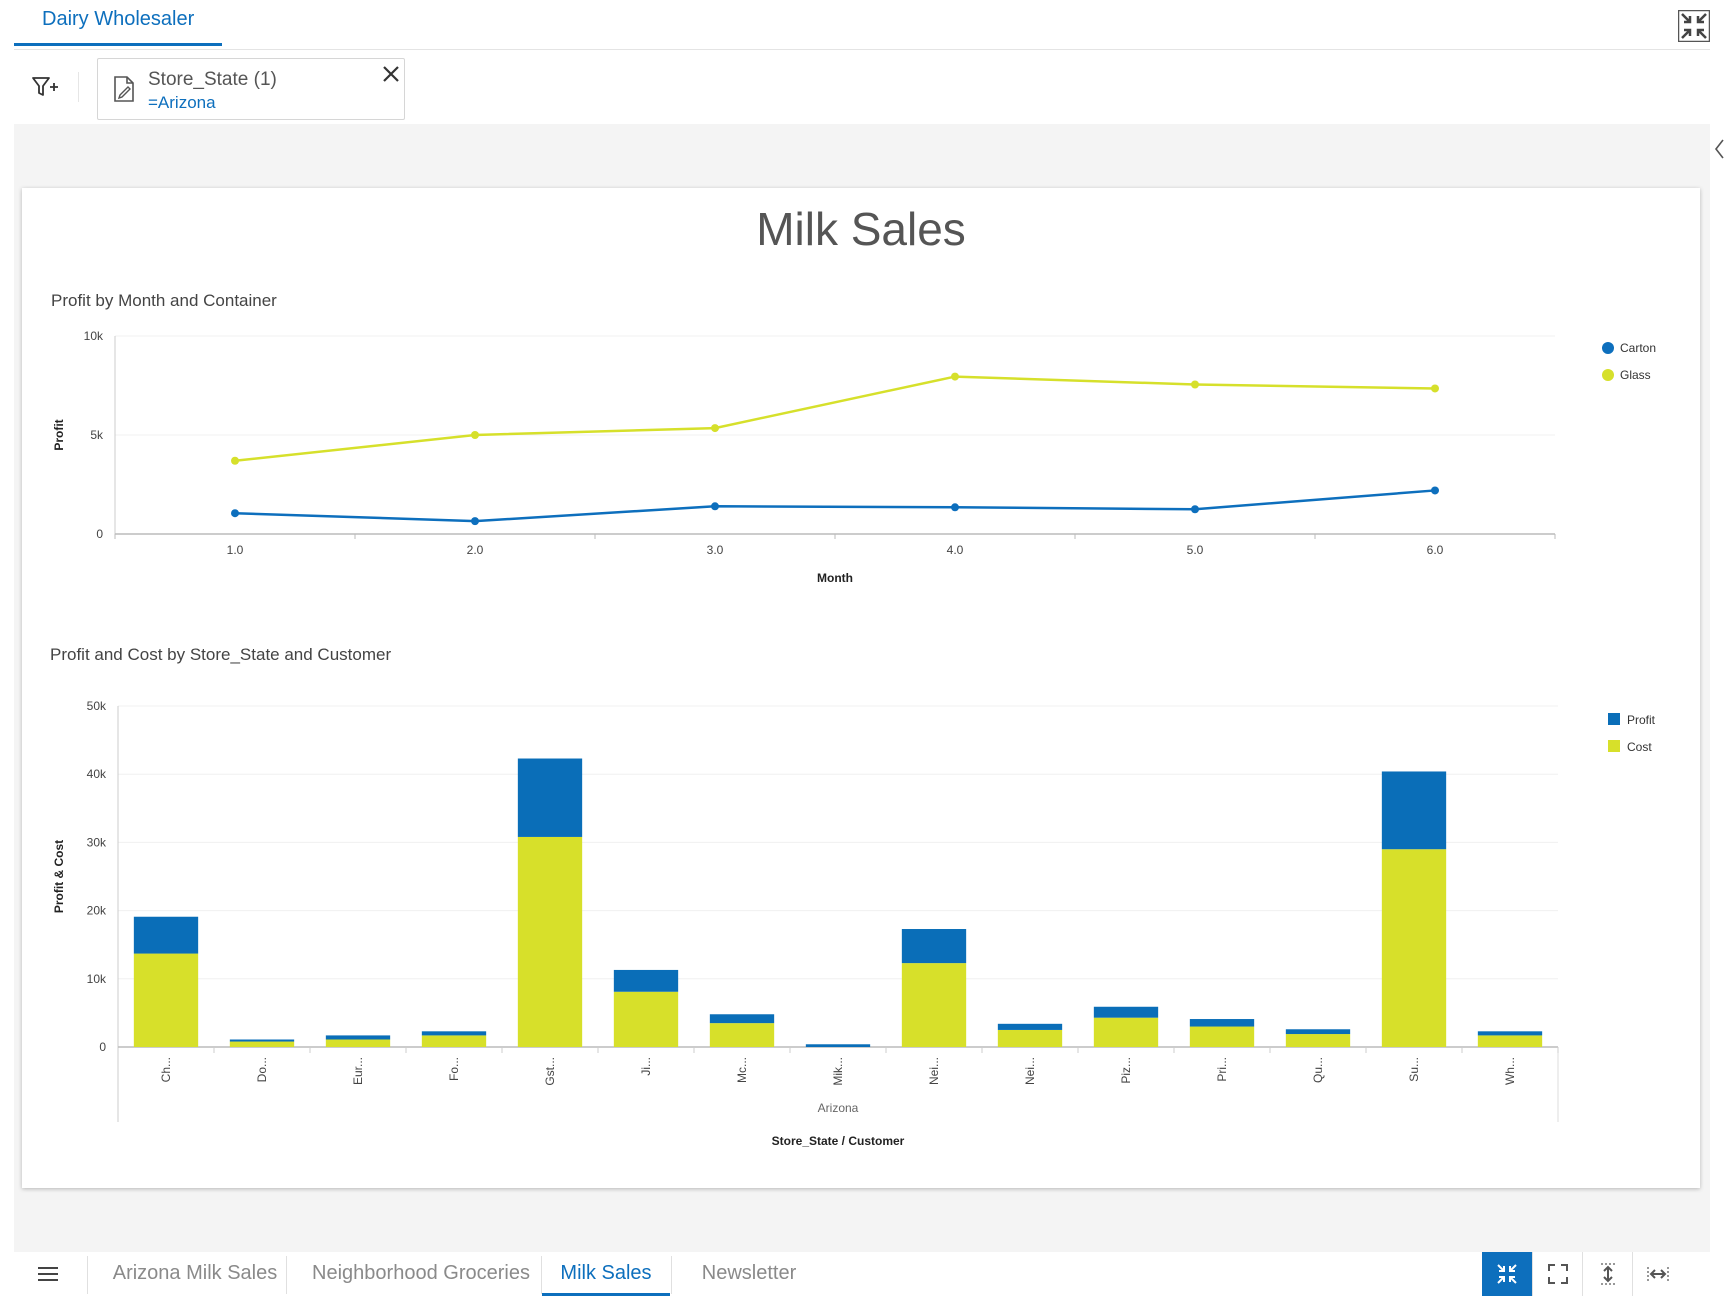 This screenshot has width=1728, height=1296. What do you see at coordinates (1719, 149) in the screenshot?
I see `chevron-left-icon` at bounding box center [1719, 149].